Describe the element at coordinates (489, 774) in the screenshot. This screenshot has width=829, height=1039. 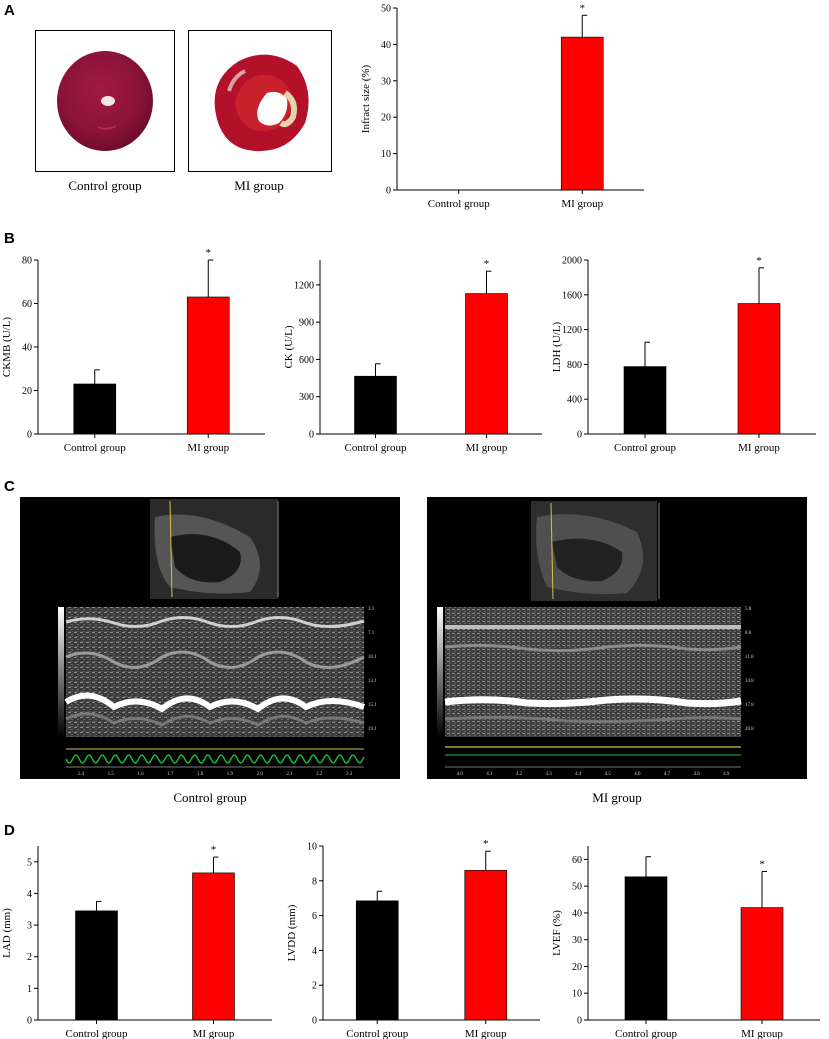
I see `echo-time-tick: 4.1` at that location.